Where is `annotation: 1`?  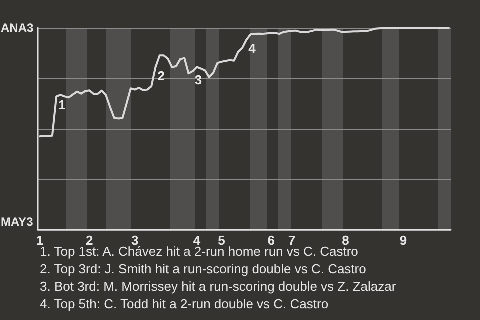
annotation: 1 is located at coordinates (62, 105).